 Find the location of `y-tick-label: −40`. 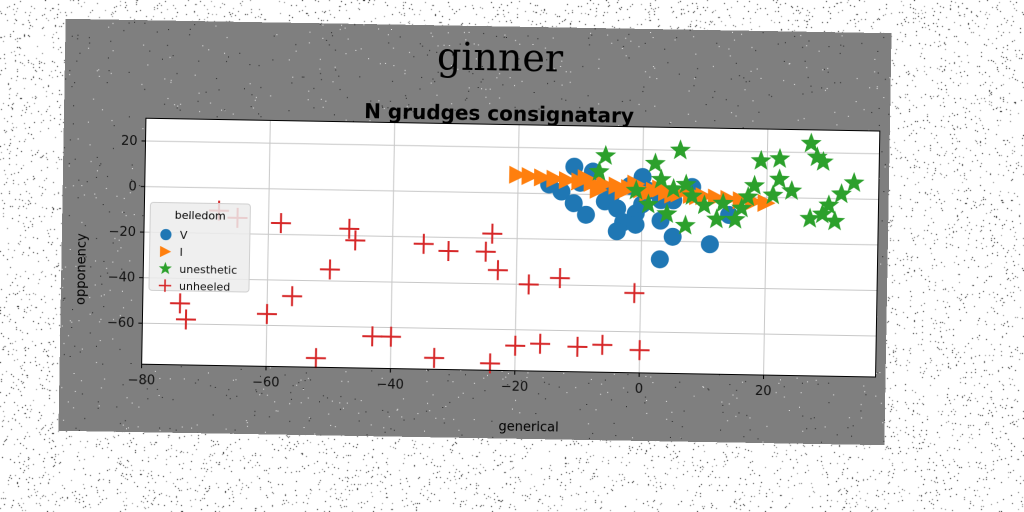

y-tick-label: −40 is located at coordinates (122, 277).